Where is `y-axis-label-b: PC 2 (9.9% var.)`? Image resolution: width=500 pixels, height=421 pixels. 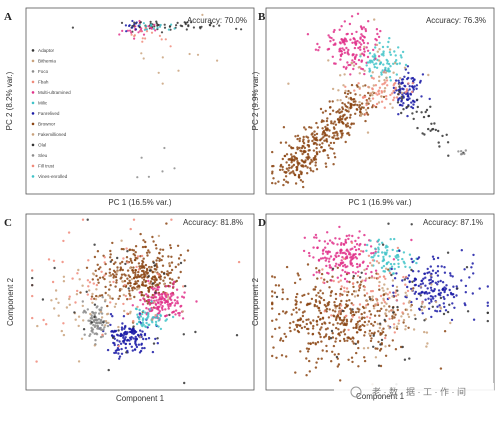
y-axis-label-b: PC 2 (9.9% var.) is located at coordinates (255, 100).